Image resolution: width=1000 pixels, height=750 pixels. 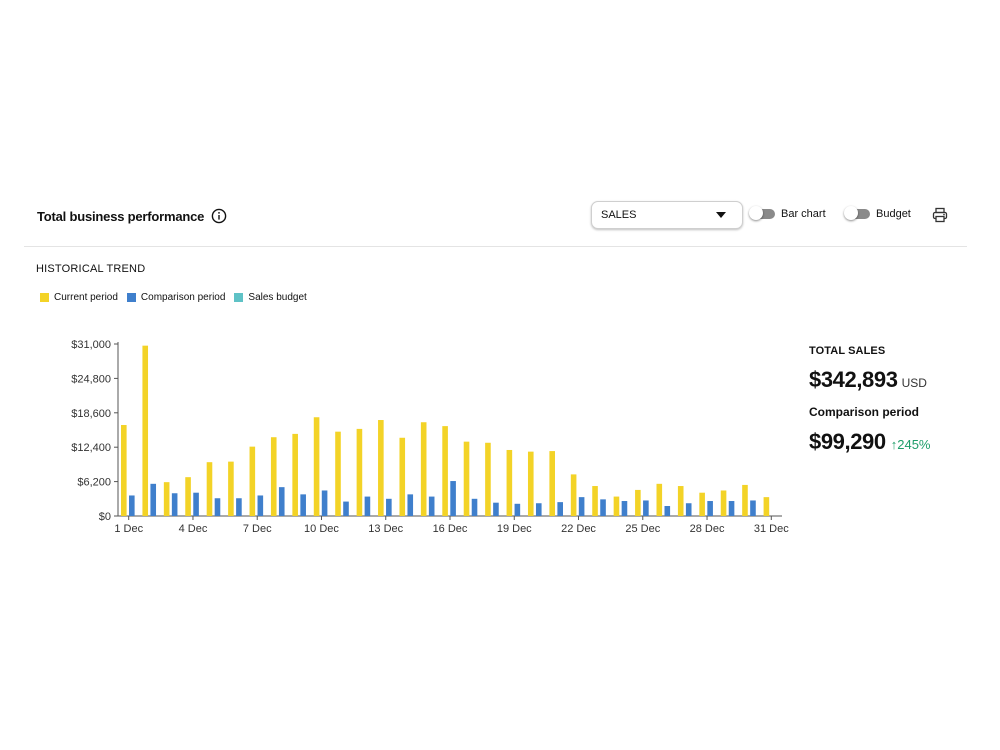 What do you see at coordinates (893, 214) in the screenshot?
I see `budget-toggle-label: Budget` at bounding box center [893, 214].